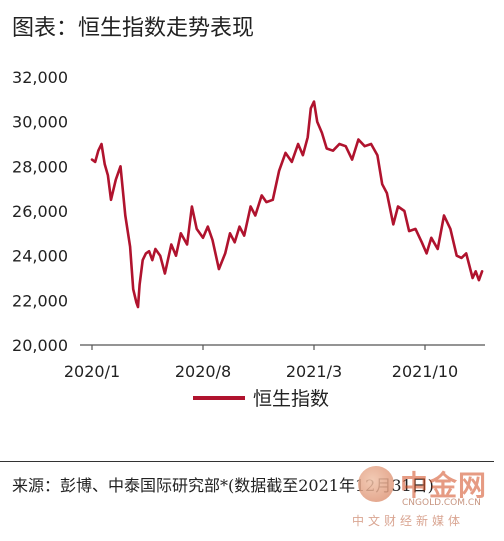  Describe the element at coordinates (274, 362) in the screenshot. I see `x-axis: 2020/1 2020/8 2021/3 2021/10` at that location.